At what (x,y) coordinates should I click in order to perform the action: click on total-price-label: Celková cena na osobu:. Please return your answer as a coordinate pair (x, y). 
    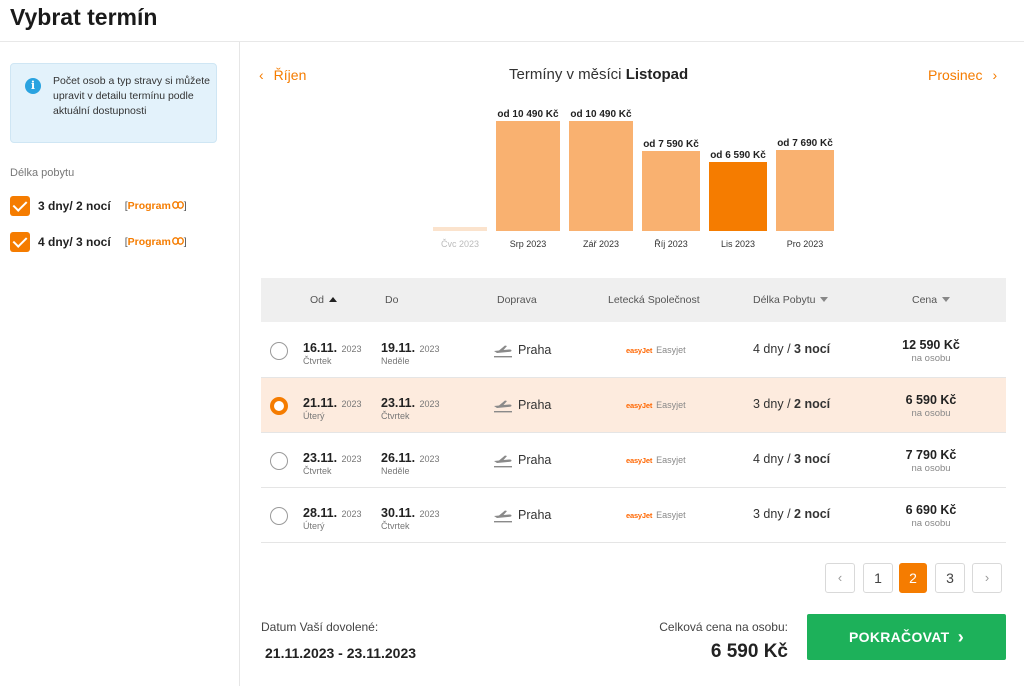
    Looking at the image, I should click on (723, 627).